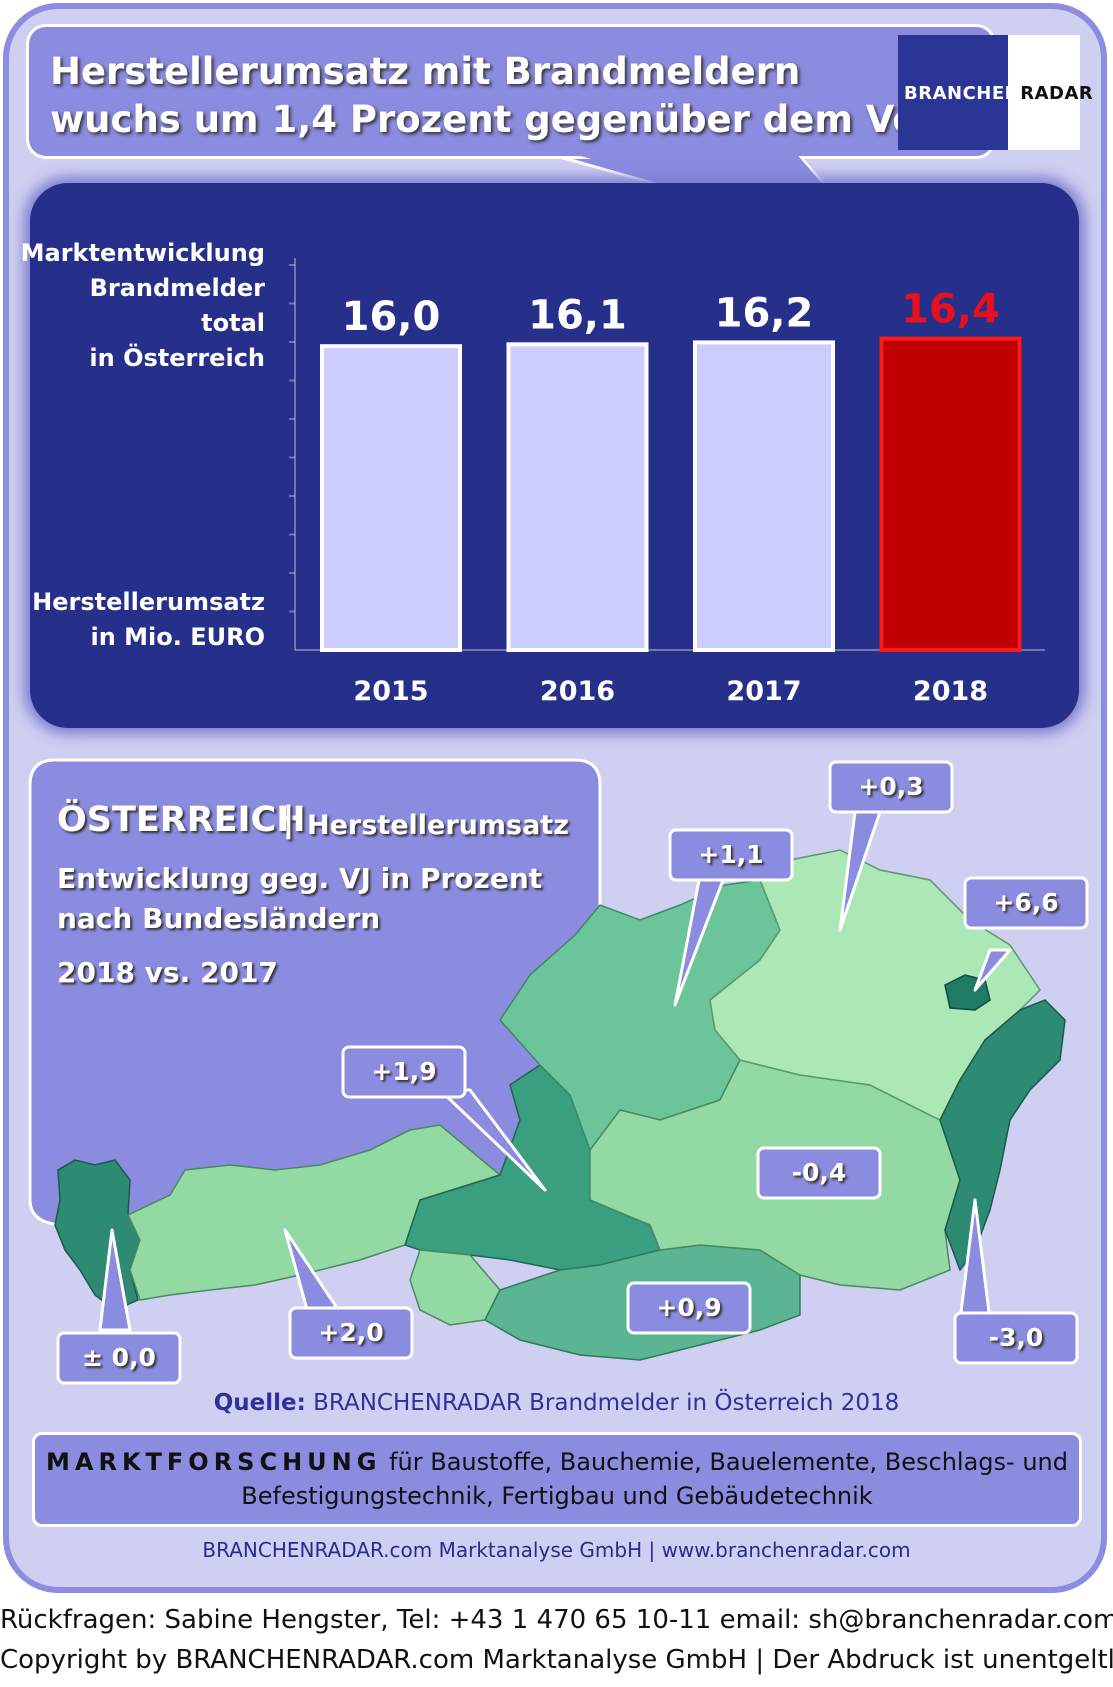  I want to click on callout-steiermark: -0,4, so click(819, 1172).